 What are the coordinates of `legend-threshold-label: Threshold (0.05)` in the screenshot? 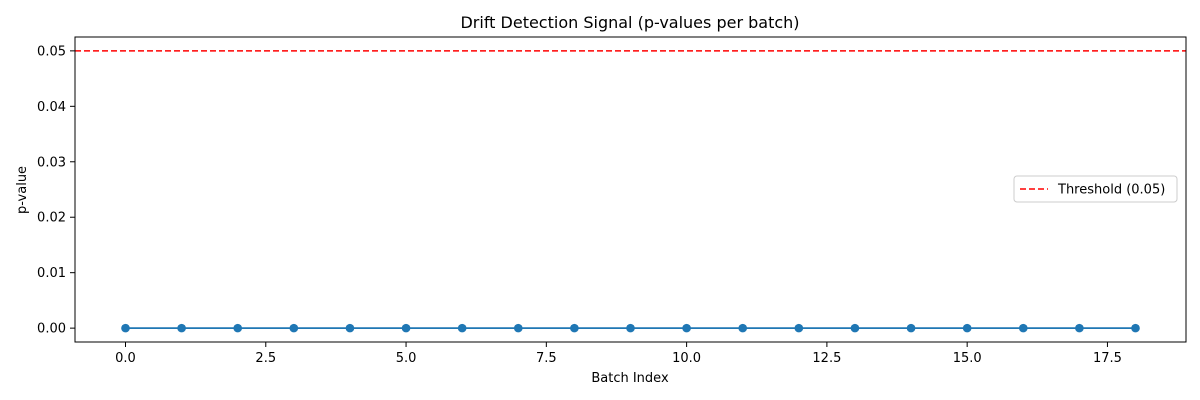 It's located at (1111, 190).